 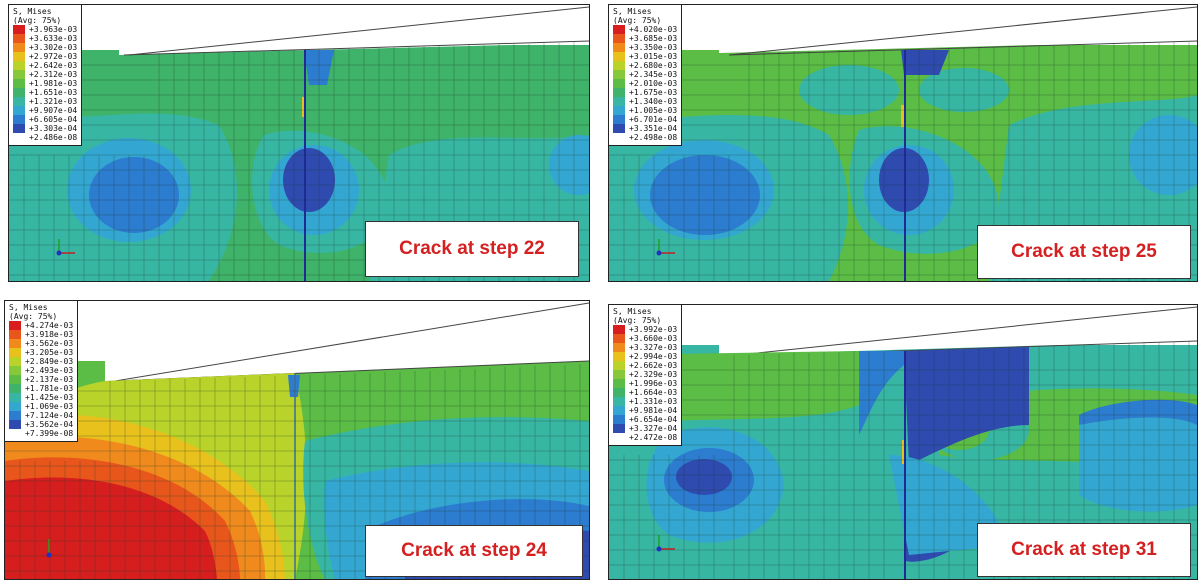 I want to click on legend-value: +3.327e-03, so click(x=653, y=347).